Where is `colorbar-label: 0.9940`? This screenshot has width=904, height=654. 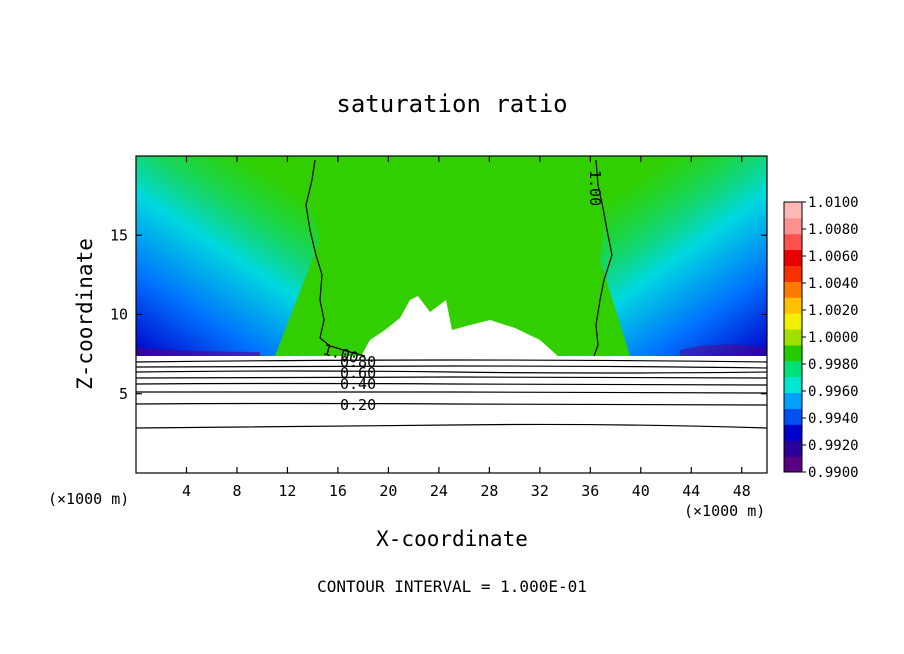 colorbar-label: 0.9940 is located at coordinates (833, 419).